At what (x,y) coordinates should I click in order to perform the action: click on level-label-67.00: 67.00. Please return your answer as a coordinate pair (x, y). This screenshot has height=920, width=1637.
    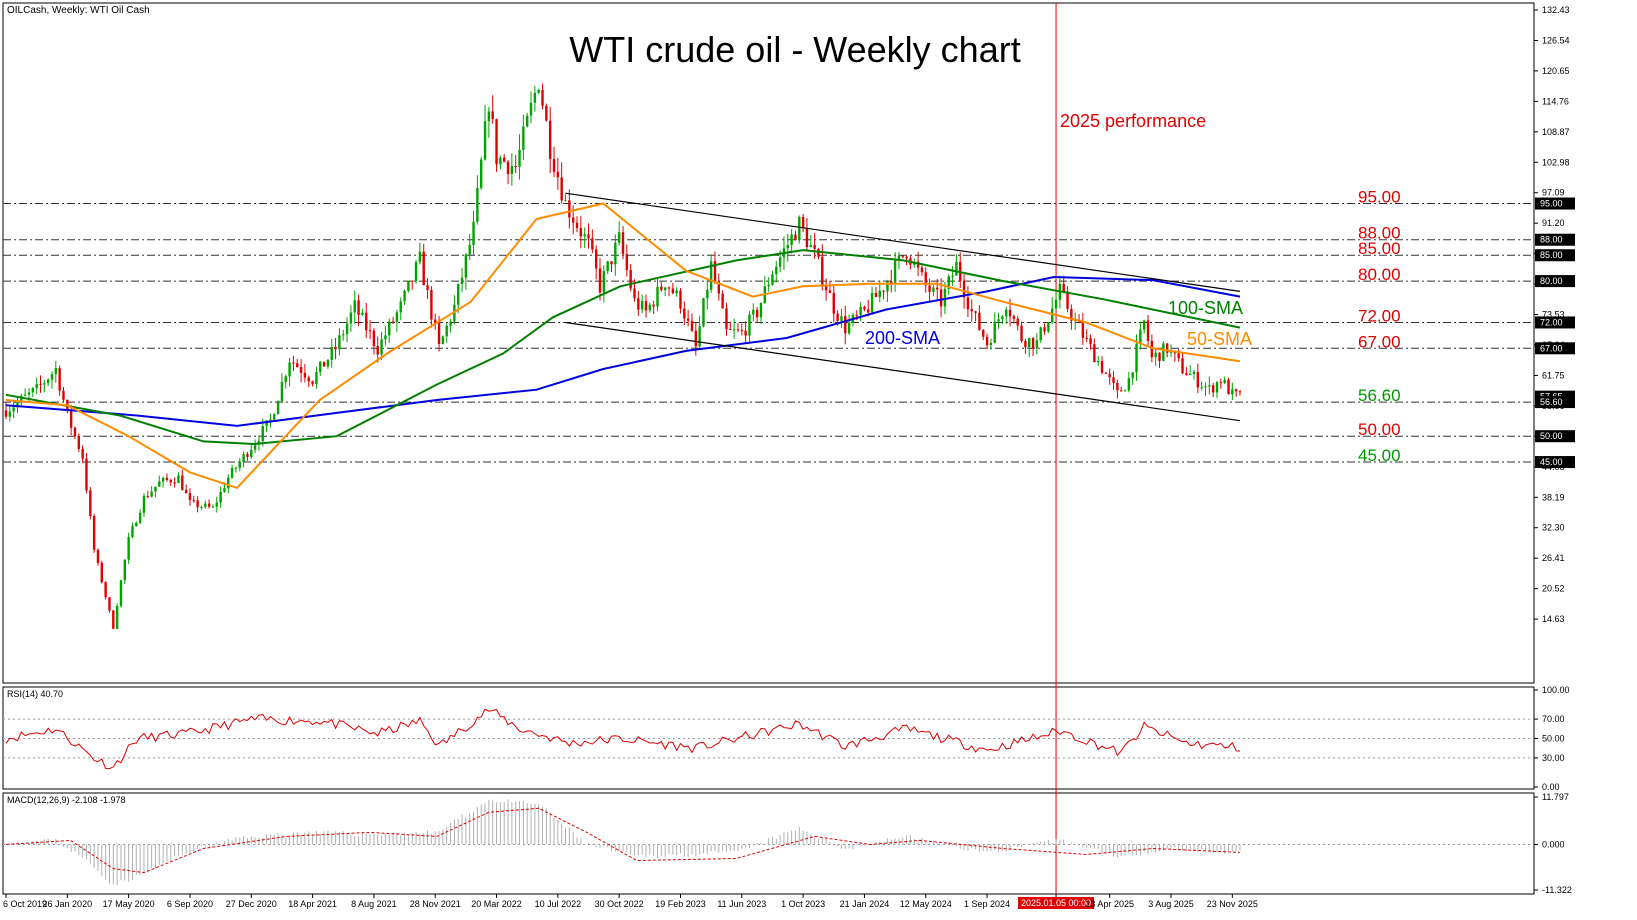
    Looking at the image, I should click on (1379, 341).